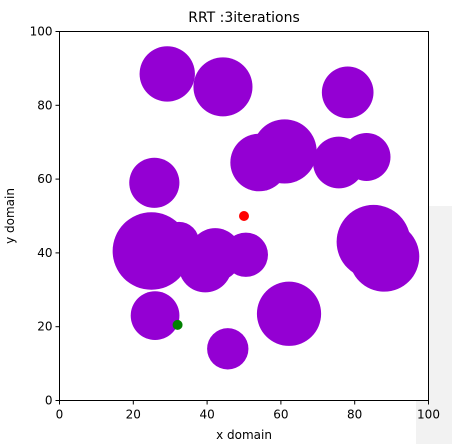 This screenshot has height=444, width=452. Describe the element at coordinates (280, 415) in the screenshot. I see `x-tick-label: 60` at that location.